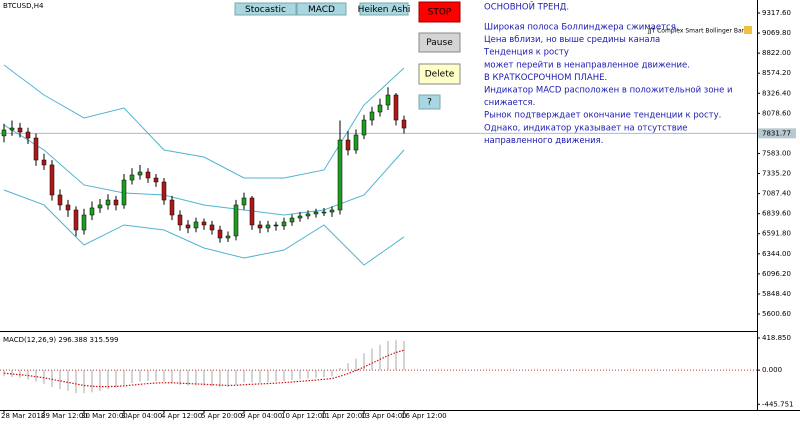 This screenshot has width=800, height=427. What do you see at coordinates (181, 416) in the screenshot?
I see `x-tick-label: 4 Apr 12:00` at bounding box center [181, 416].